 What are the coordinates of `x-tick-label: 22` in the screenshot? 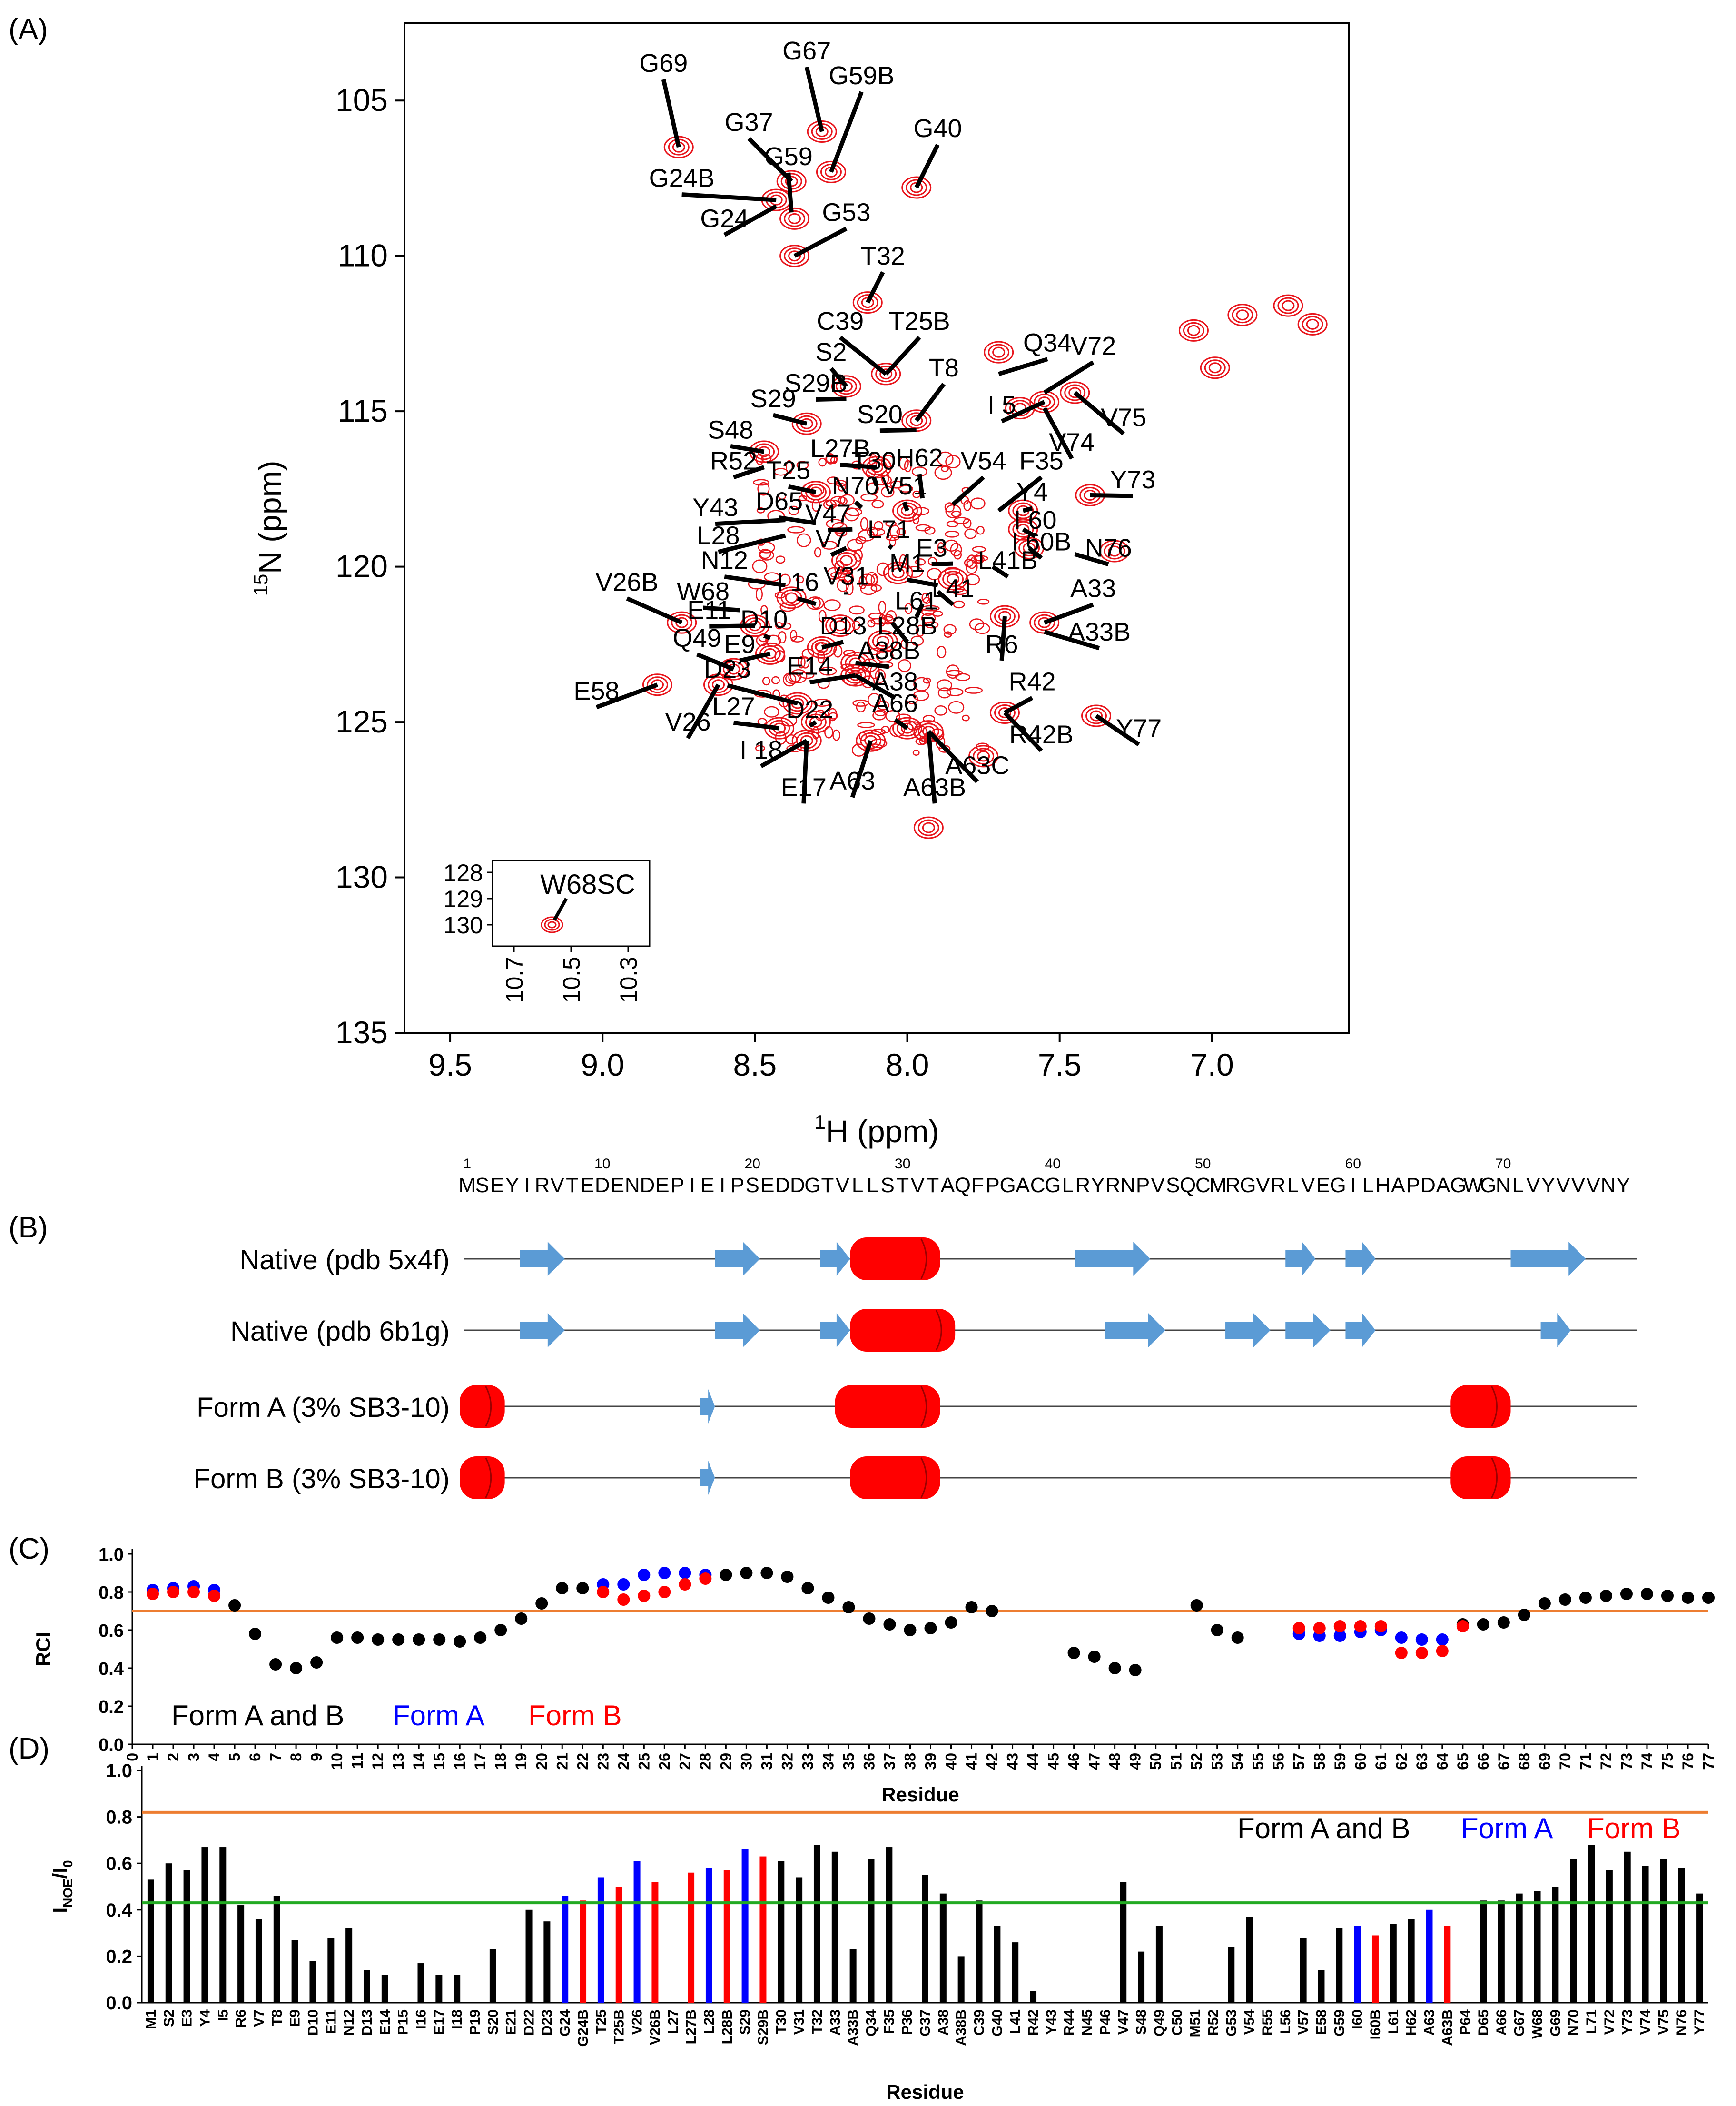 It's located at (582, 1761).